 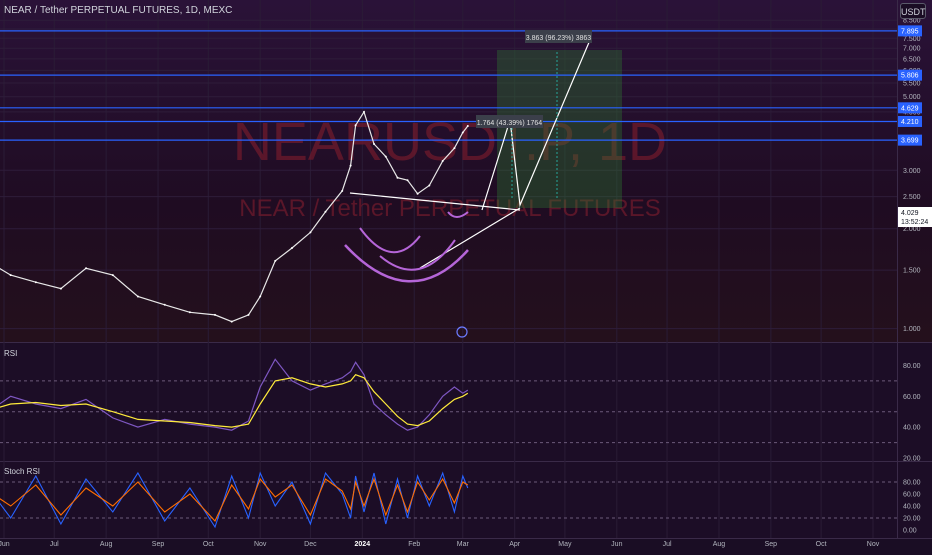 I want to click on price-tick-label: 2.500, so click(x=912, y=197).